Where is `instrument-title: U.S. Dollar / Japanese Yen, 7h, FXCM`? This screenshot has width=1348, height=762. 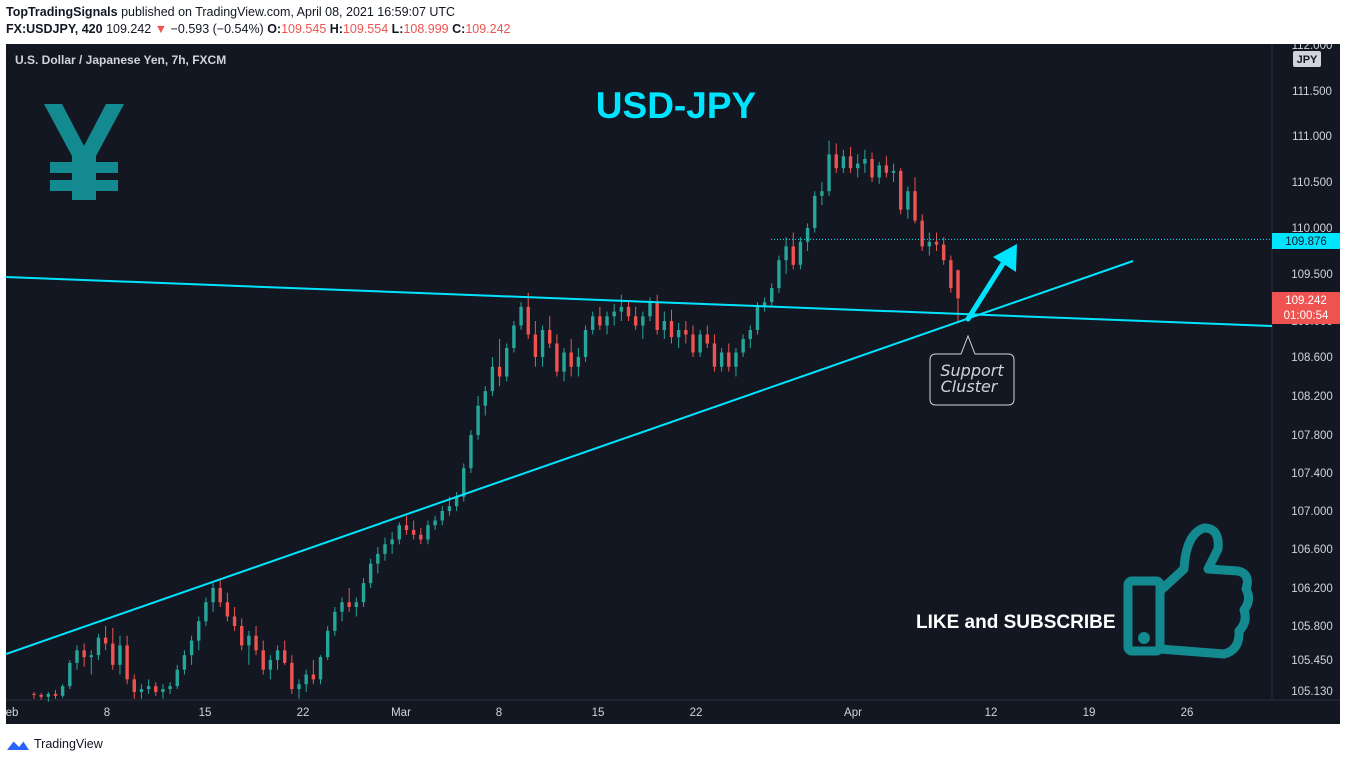
instrument-title: U.S. Dollar / Japanese Yen, 7h, FXCM is located at coordinates (120, 60).